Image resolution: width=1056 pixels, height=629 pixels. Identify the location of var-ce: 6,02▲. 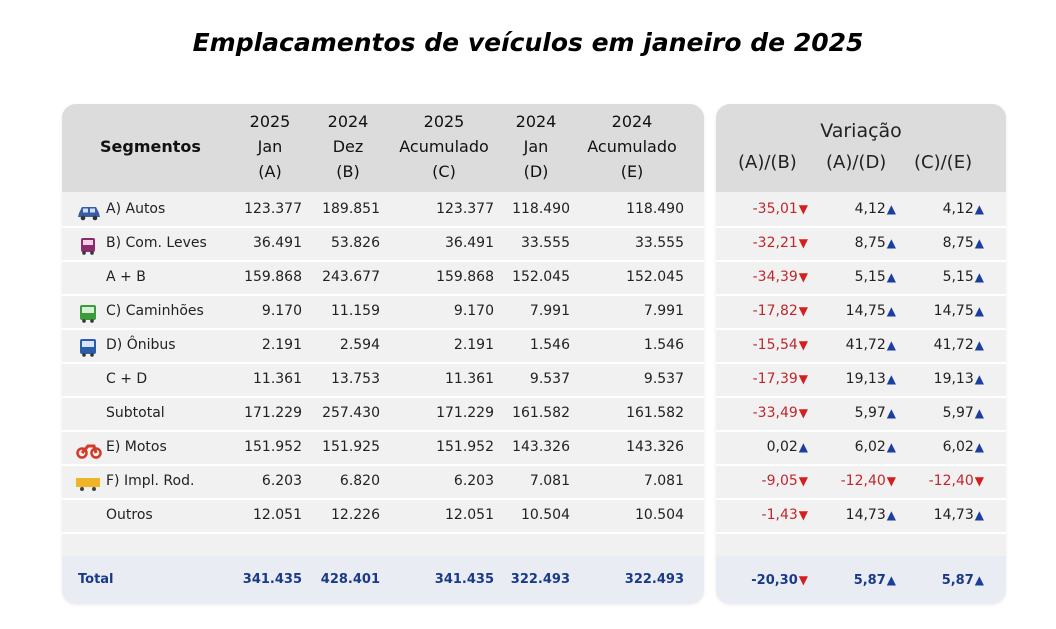
(943, 447).